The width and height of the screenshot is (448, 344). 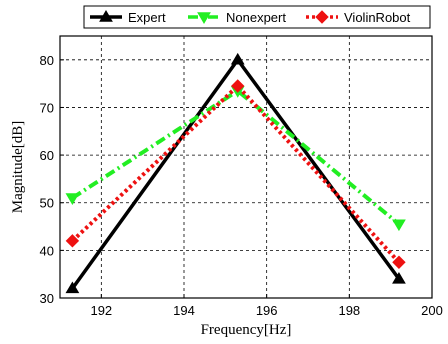 What do you see at coordinates (267, 310) in the screenshot?
I see `x-tick-label: 196` at bounding box center [267, 310].